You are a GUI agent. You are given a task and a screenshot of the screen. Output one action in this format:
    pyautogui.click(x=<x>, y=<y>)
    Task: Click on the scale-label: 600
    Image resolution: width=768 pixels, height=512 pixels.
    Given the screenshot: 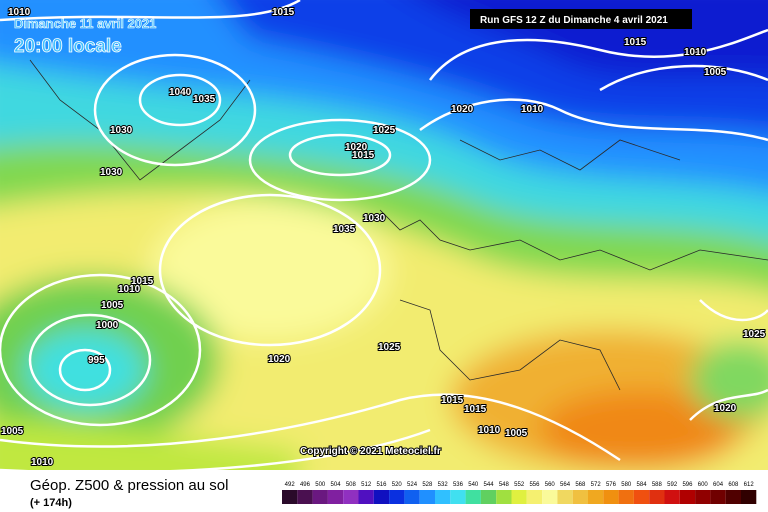 What is the action you would take?
    pyautogui.click(x=703, y=485)
    